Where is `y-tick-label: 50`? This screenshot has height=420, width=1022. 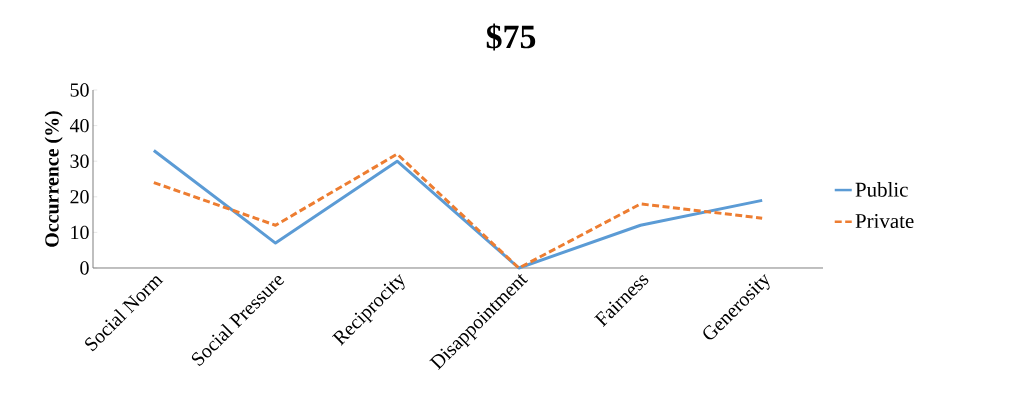
y-tick-label: 50 is located at coordinates (79, 90).